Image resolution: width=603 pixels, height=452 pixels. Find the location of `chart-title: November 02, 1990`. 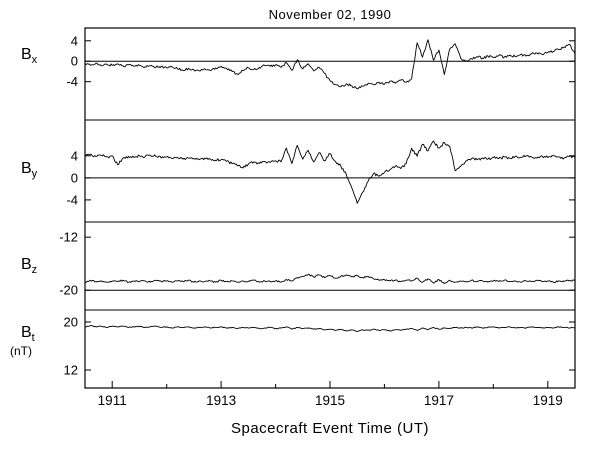

chart-title: November 02, 1990 is located at coordinates (330, 14).